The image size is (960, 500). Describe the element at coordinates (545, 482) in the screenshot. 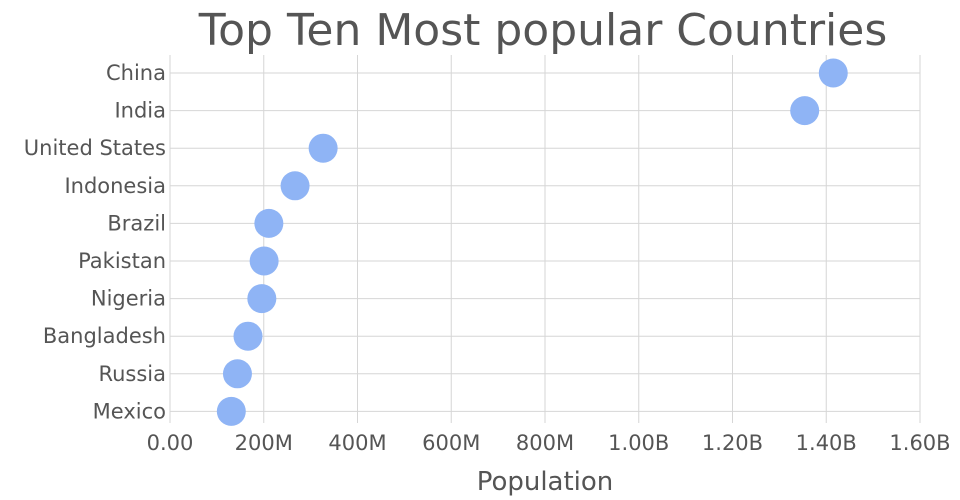

I see `x-axis-title: Population` at that location.